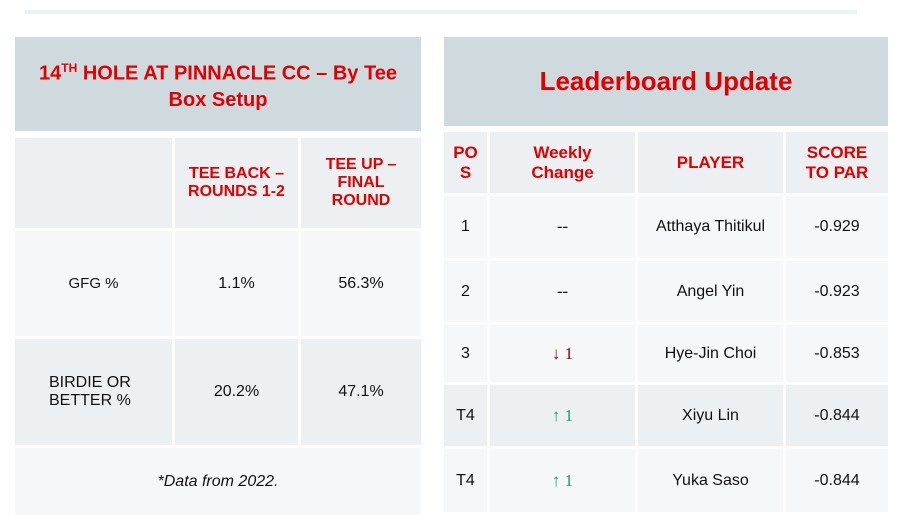  I want to click on leaderboard-weekly-change-cell: ↓ 1, so click(562, 353).